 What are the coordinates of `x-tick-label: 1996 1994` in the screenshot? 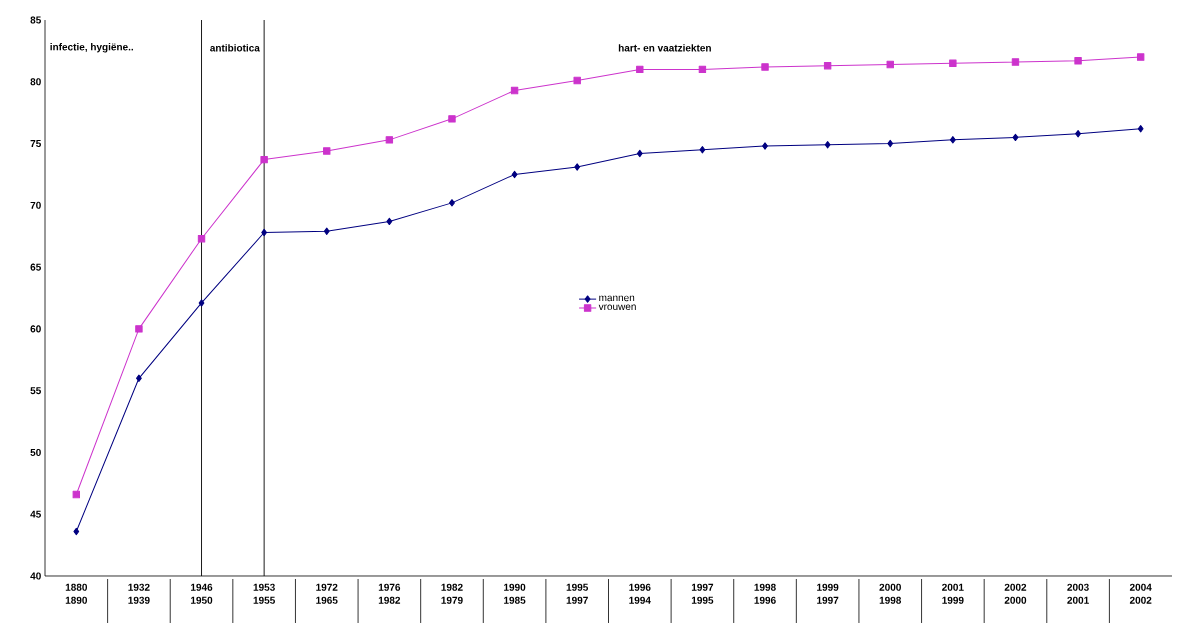 It's located at (640, 593).